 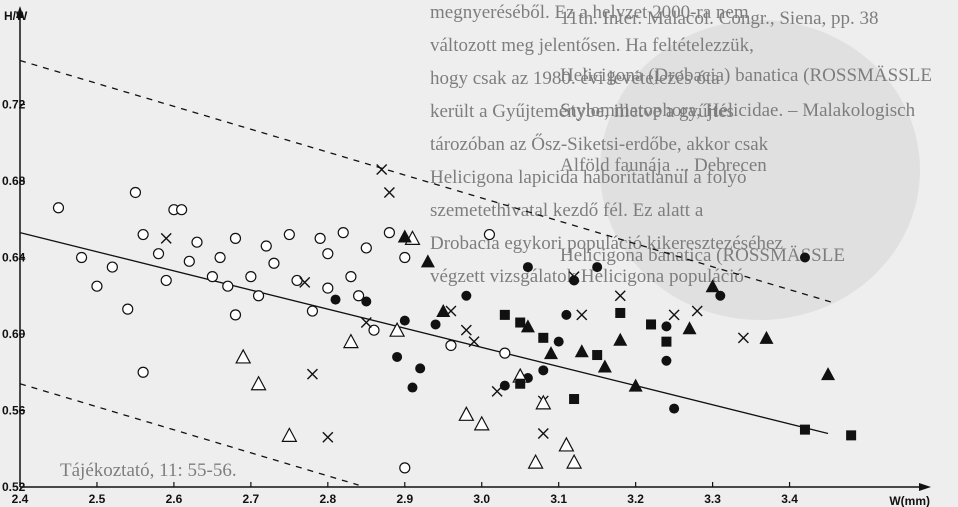 What do you see at coordinates (404, 499) in the screenshot?
I see `x-tick-label: 2.9` at bounding box center [404, 499].